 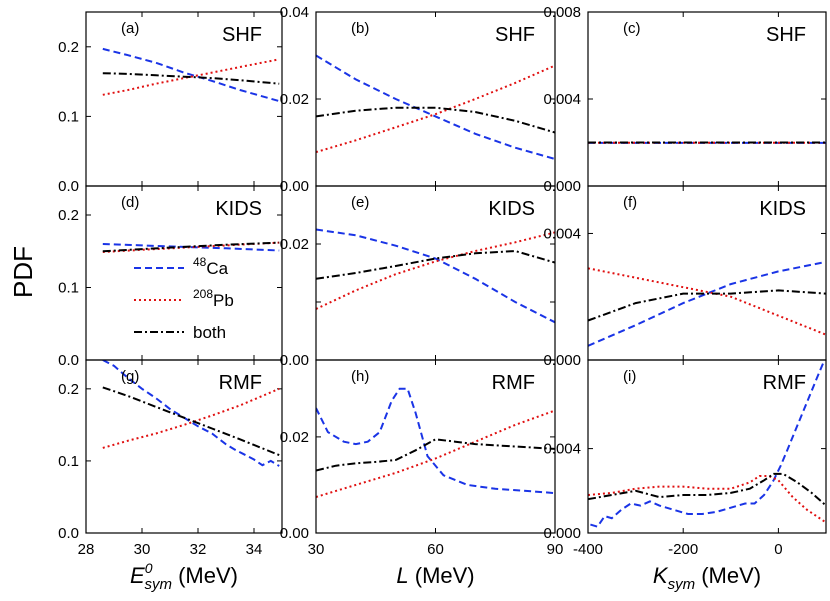 I want to click on x-tick-label: 60, so click(x=435, y=549).